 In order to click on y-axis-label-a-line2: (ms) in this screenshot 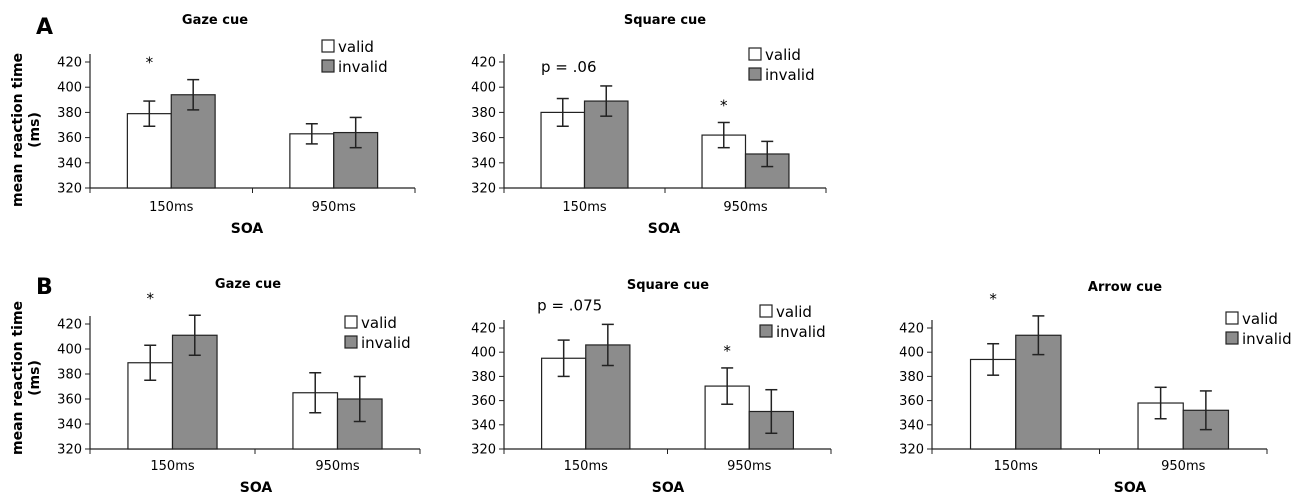, I will do `click(35, 130)`.